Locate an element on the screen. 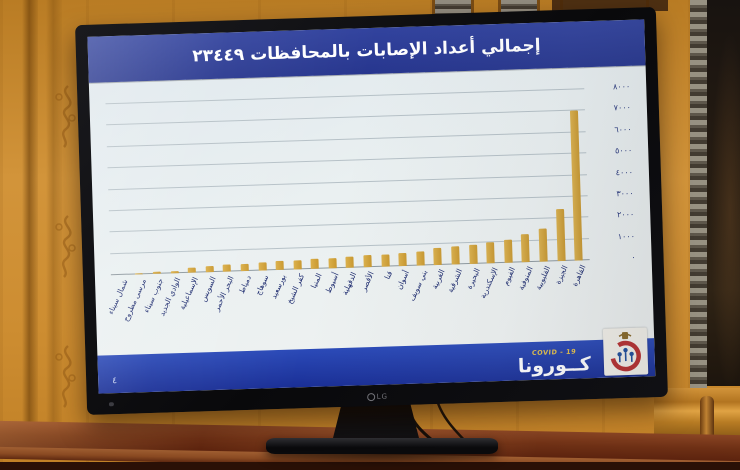  bar-المنوفية is located at coordinates (526, 248).